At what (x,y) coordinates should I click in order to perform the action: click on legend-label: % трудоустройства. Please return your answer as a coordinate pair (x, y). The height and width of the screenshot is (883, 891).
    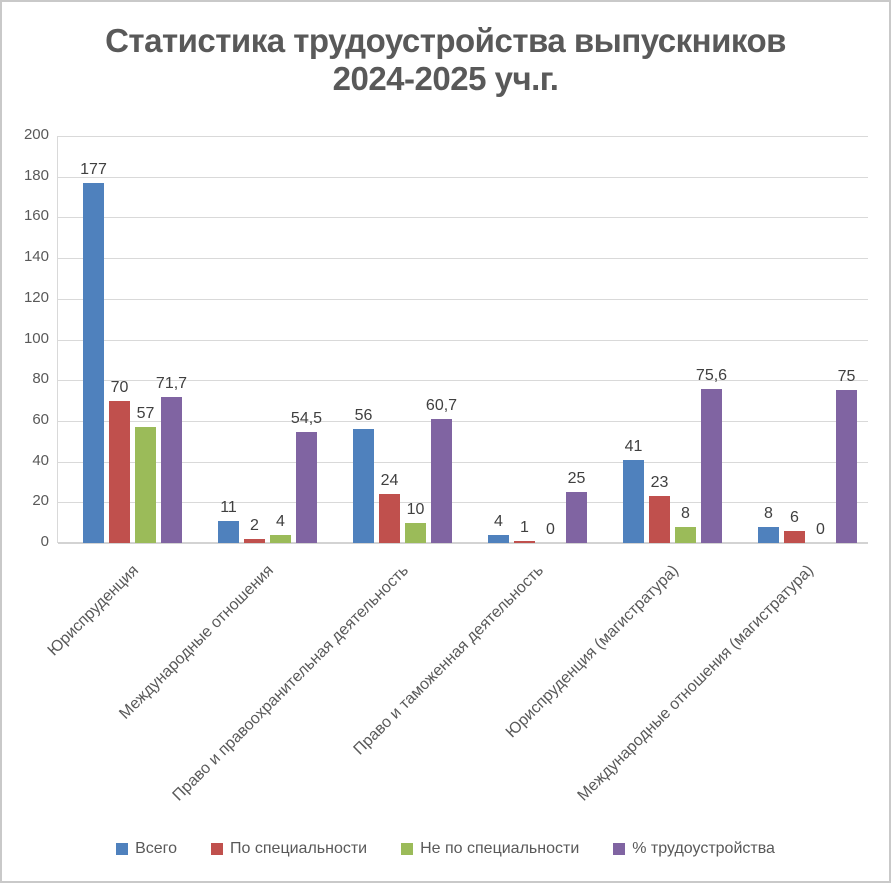
    Looking at the image, I should click on (703, 848).